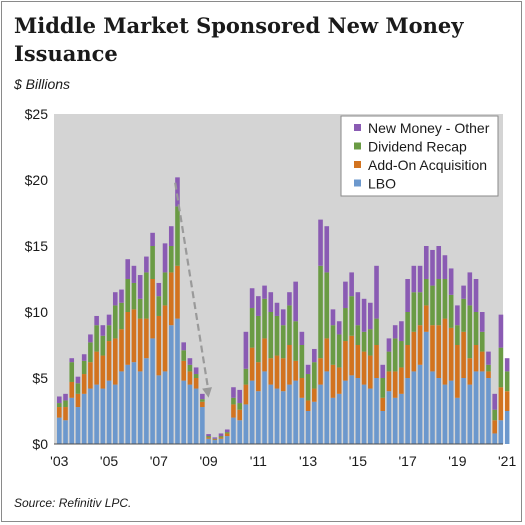 The image size is (525, 525). What do you see at coordinates (419, 156) in the screenshot?
I see `legend-box` at bounding box center [419, 156].